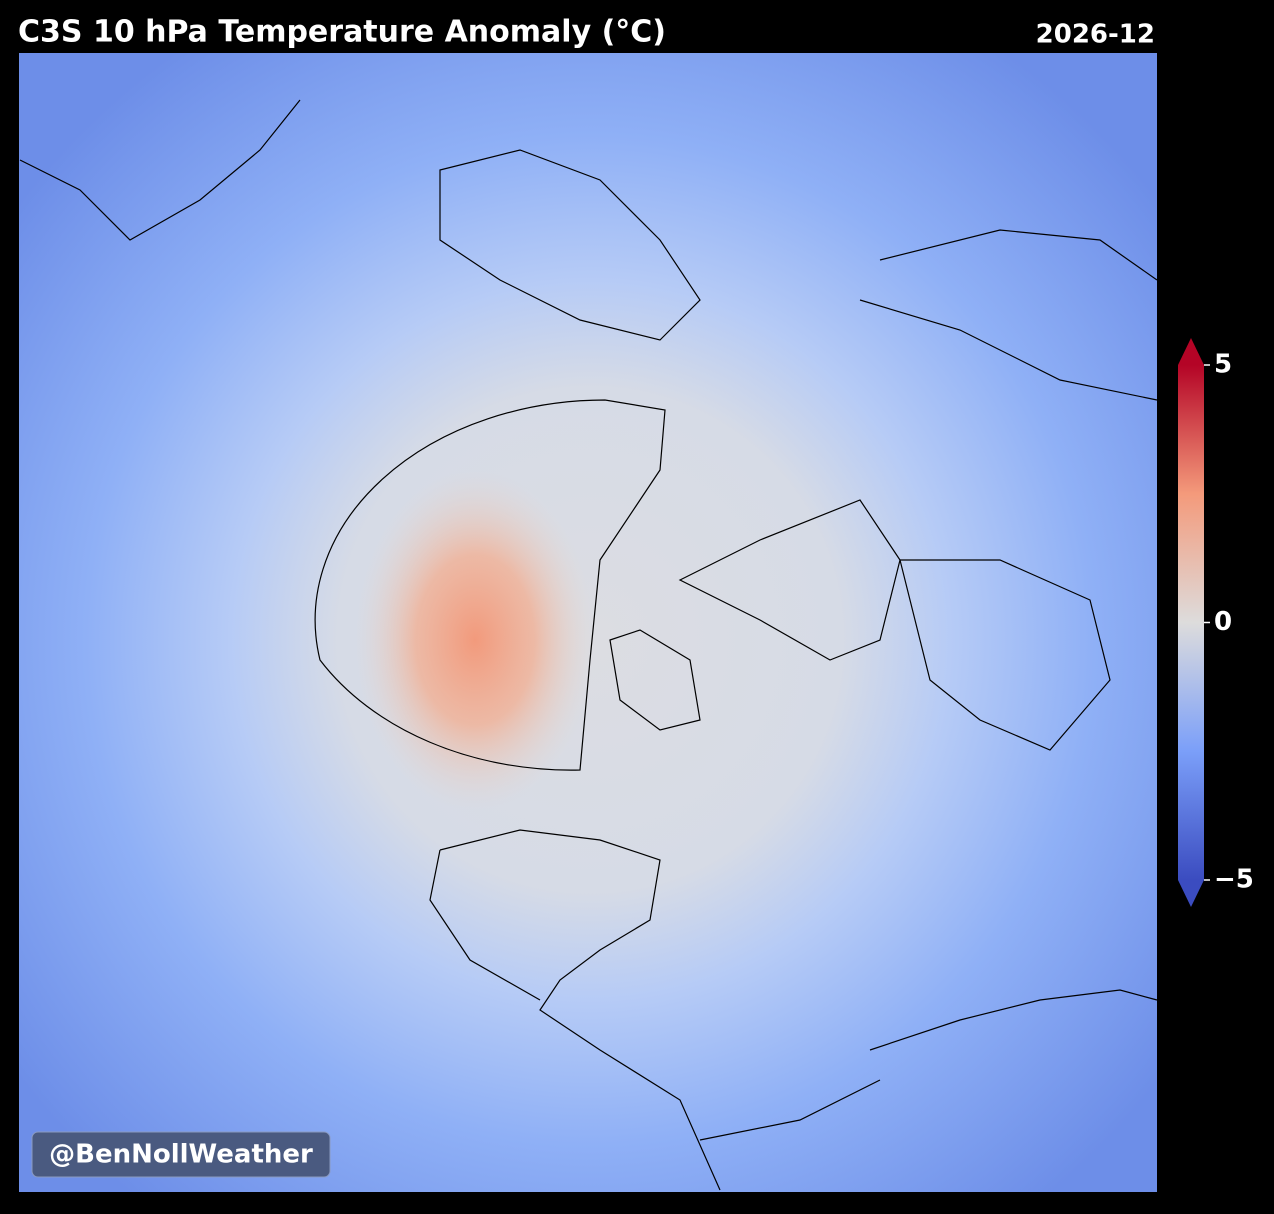 This screenshot has height=1214, width=1274. What do you see at coordinates (1191, 893) in the screenshot?
I see `colorbar-extend-min` at bounding box center [1191, 893].